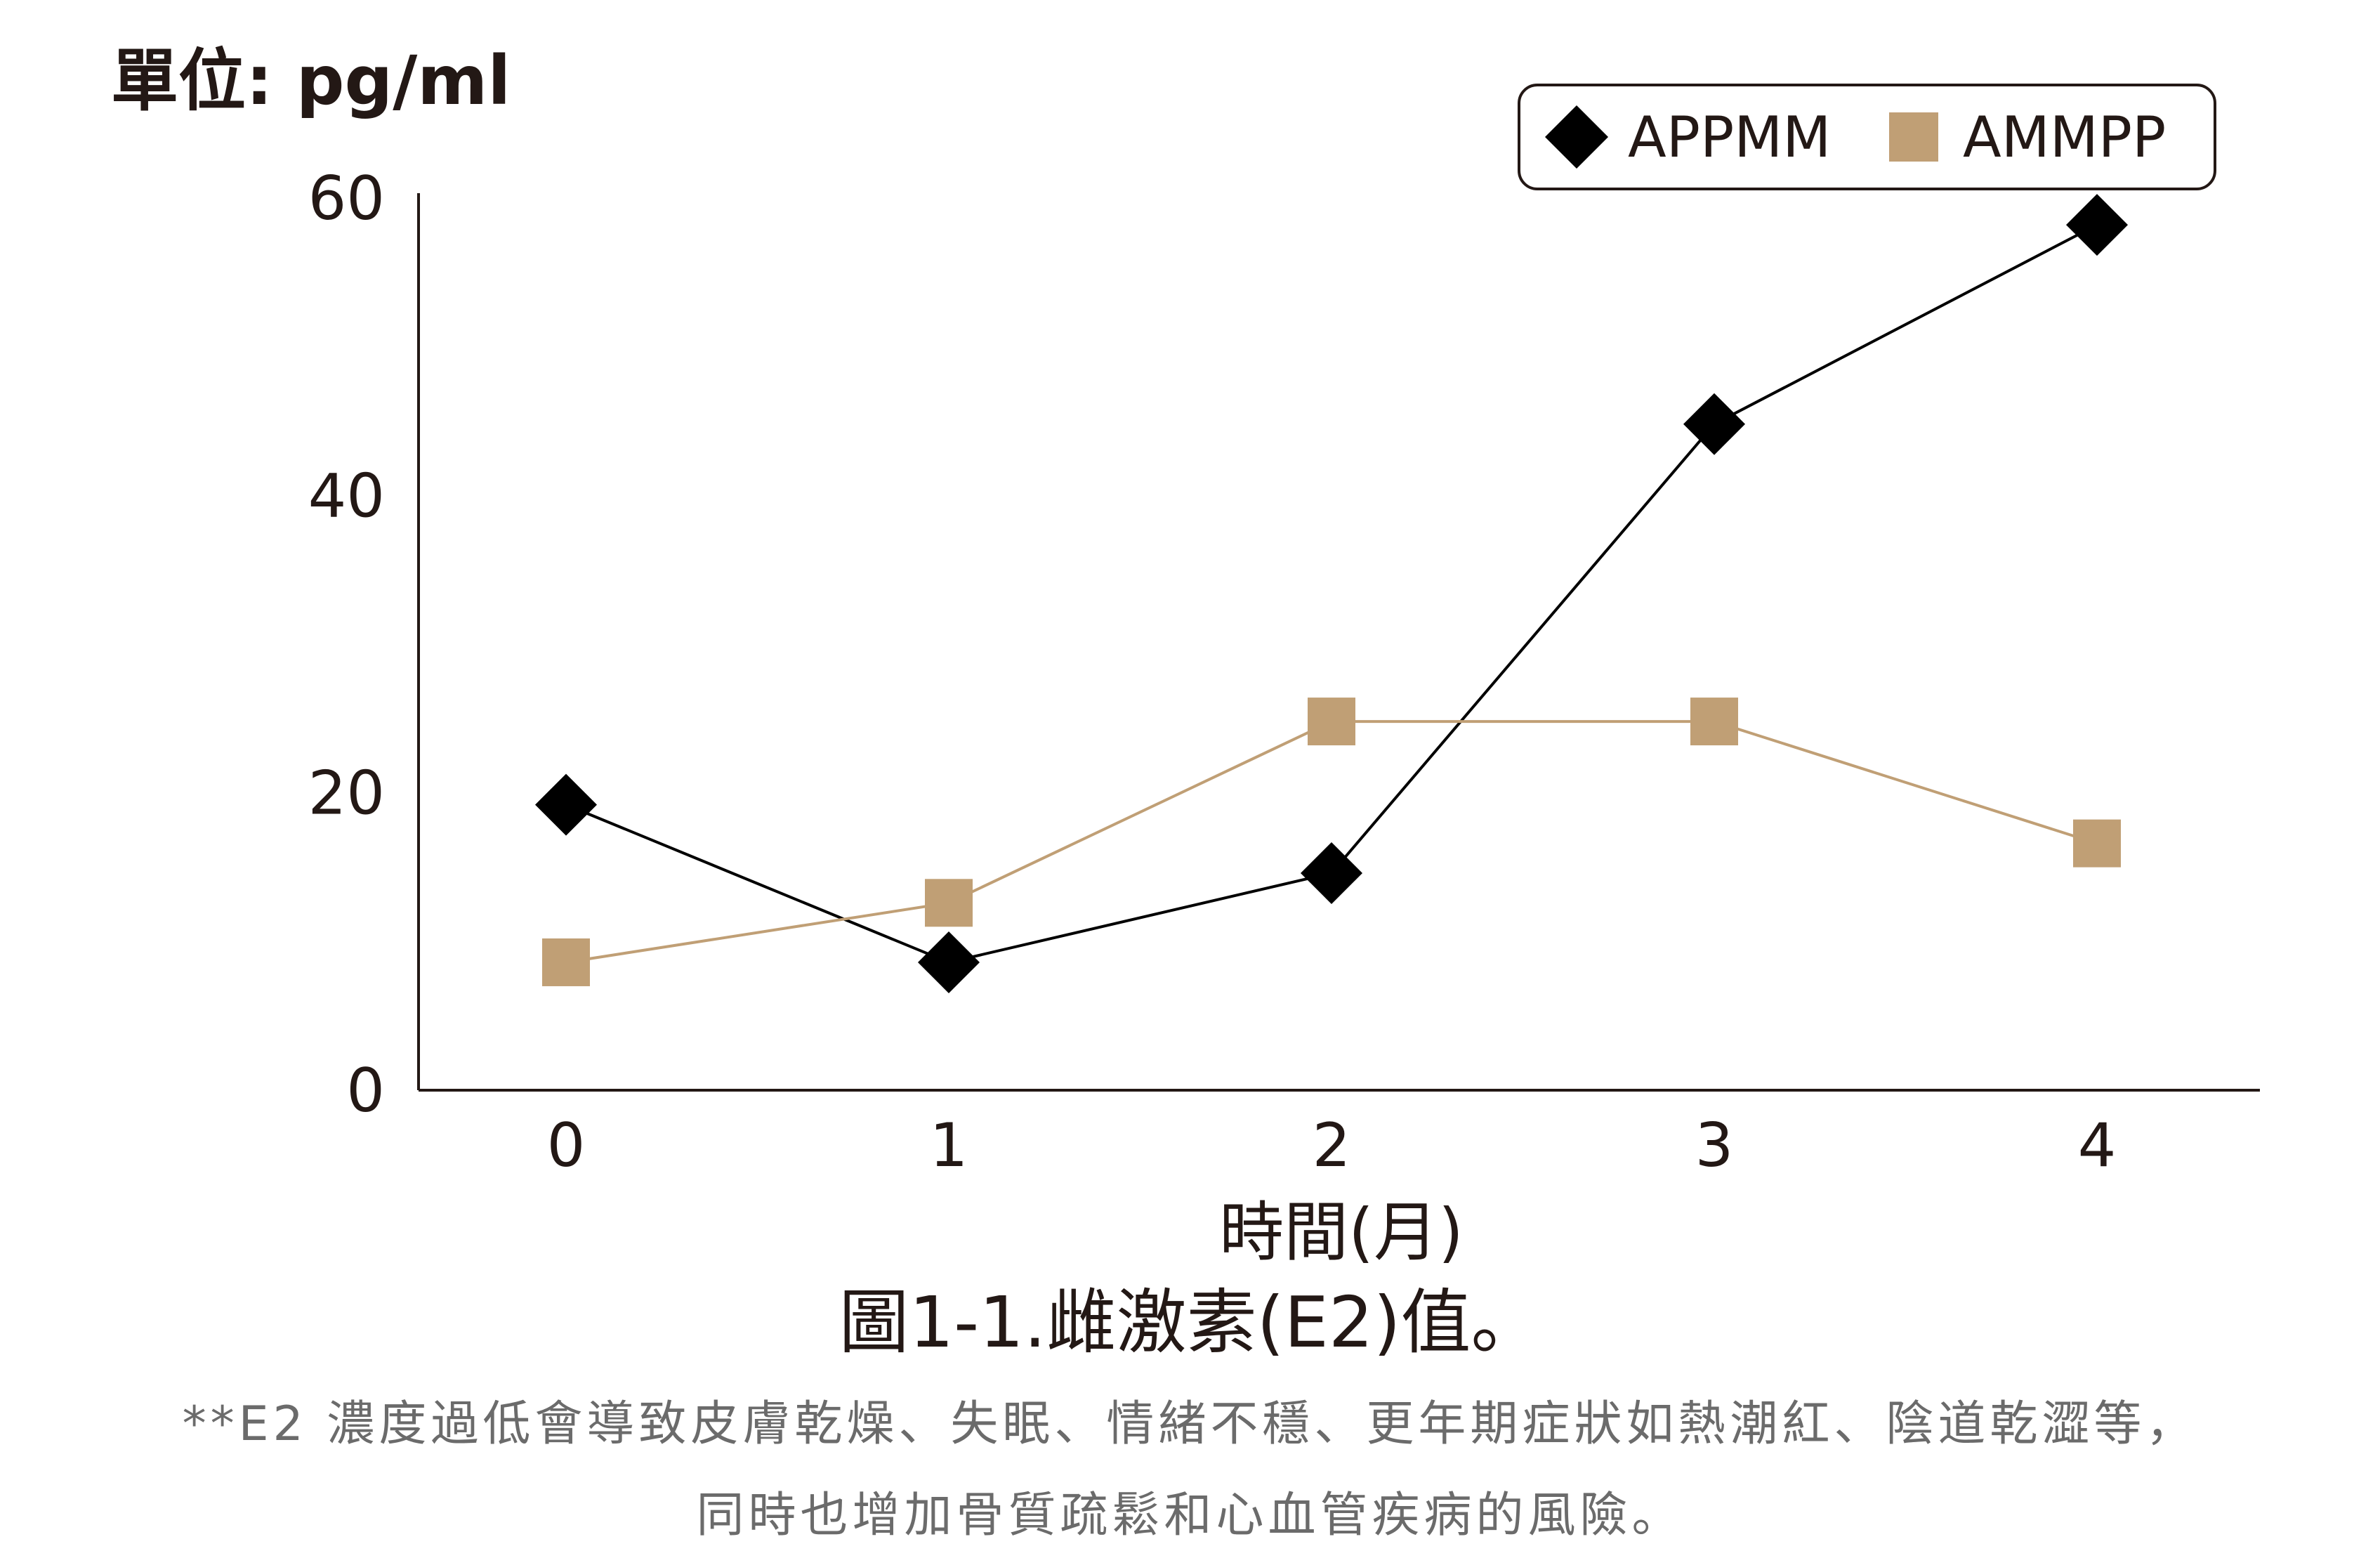 The image size is (2380, 1551). Describe the element at coordinates (346, 199) in the screenshot. I see `y-tick-label: 60` at that location.